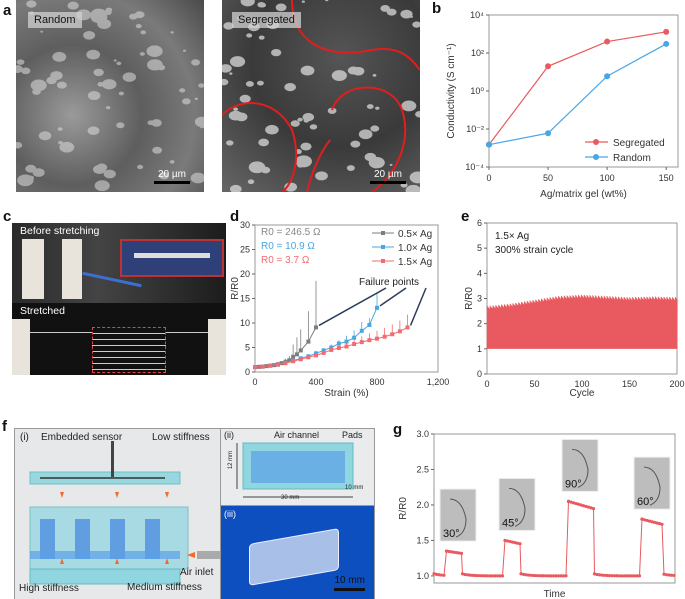  I want to click on y-tick-label: 10⁻⁴, so click(474, 167).